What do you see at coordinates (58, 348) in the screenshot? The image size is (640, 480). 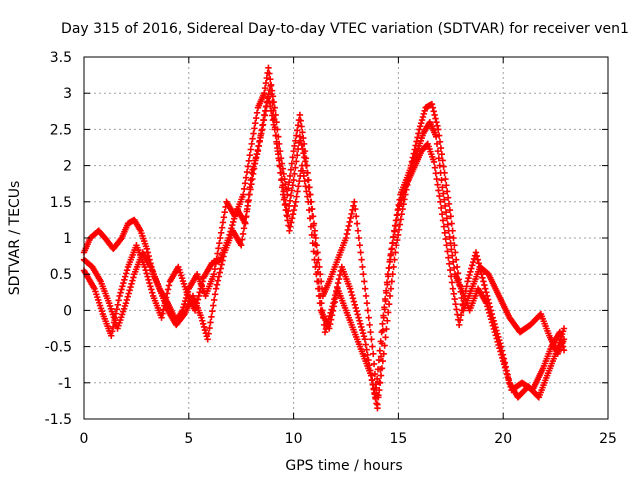 I see `y-tick-label: -0.5` at bounding box center [58, 348].